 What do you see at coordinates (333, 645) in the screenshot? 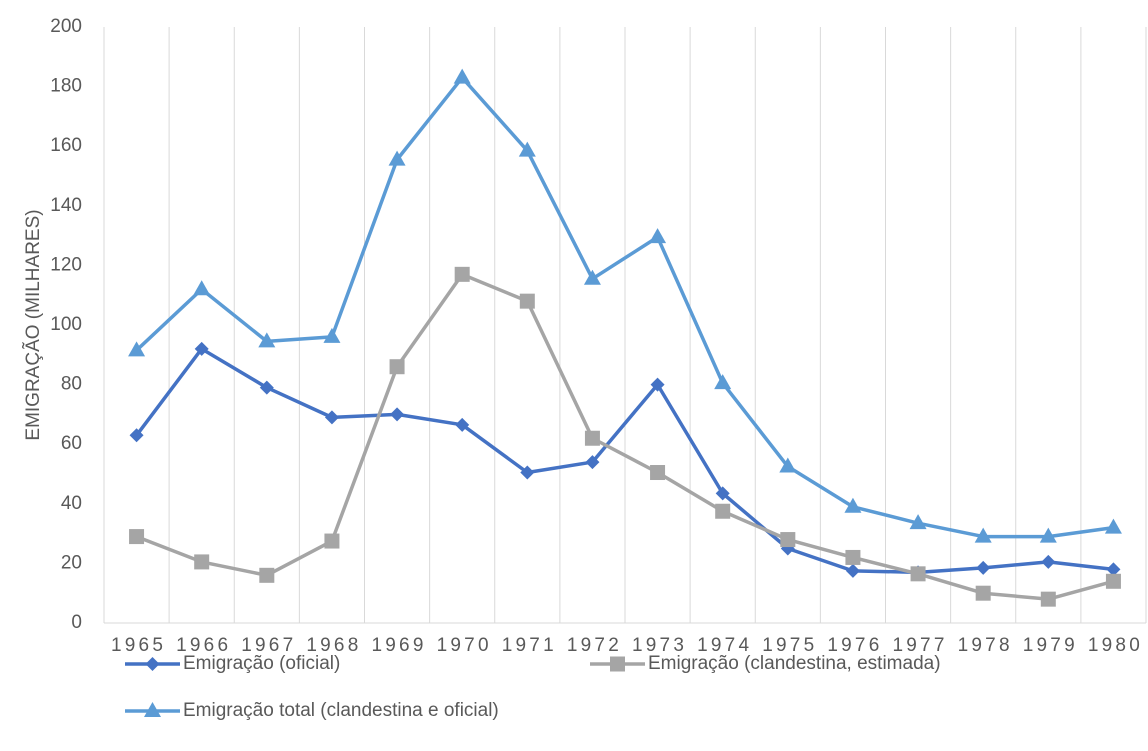
I see `x-tick-label: 1968` at bounding box center [333, 645].